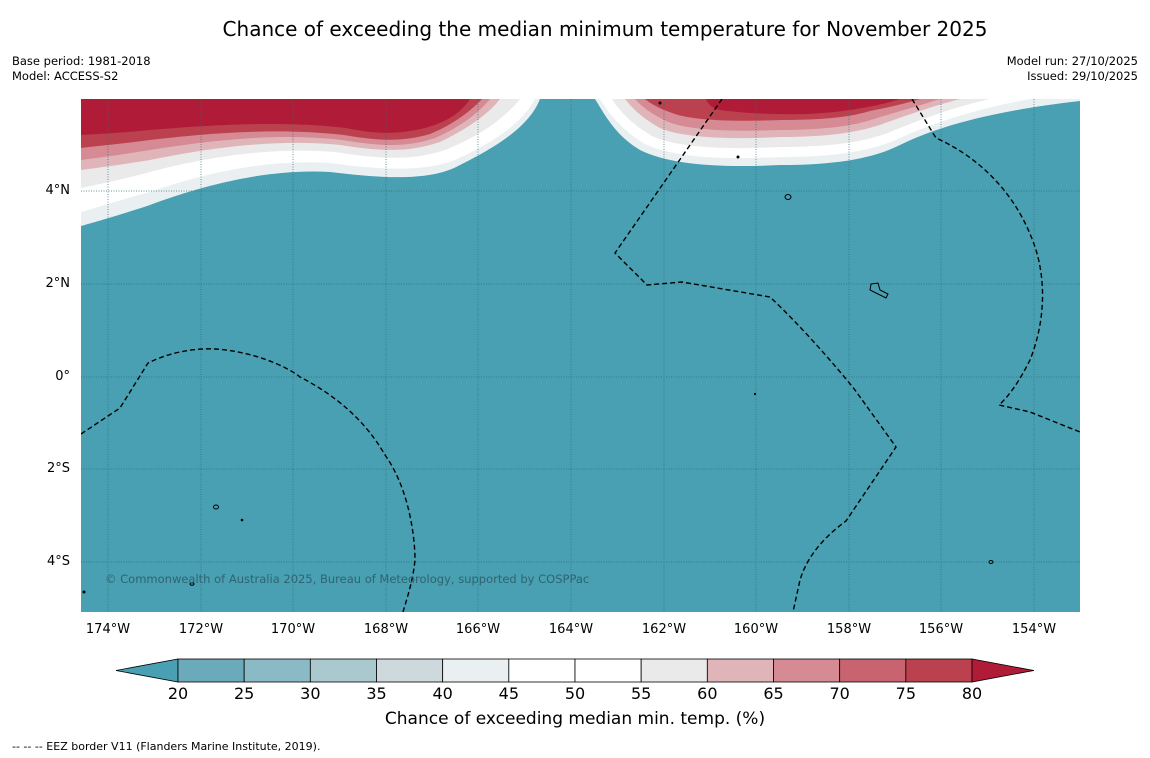 The height and width of the screenshot is (758, 1150). I want to click on colorbar-tick-label: 65, so click(773, 693).